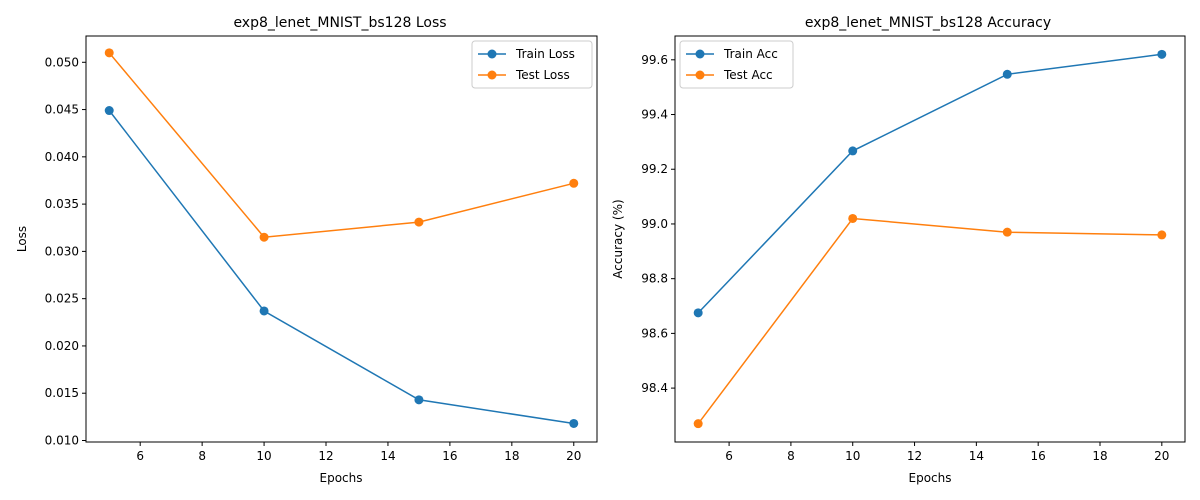  Describe the element at coordinates (654, 333) in the screenshot. I see `accuracy-y-tick-label: 98.6` at that location.